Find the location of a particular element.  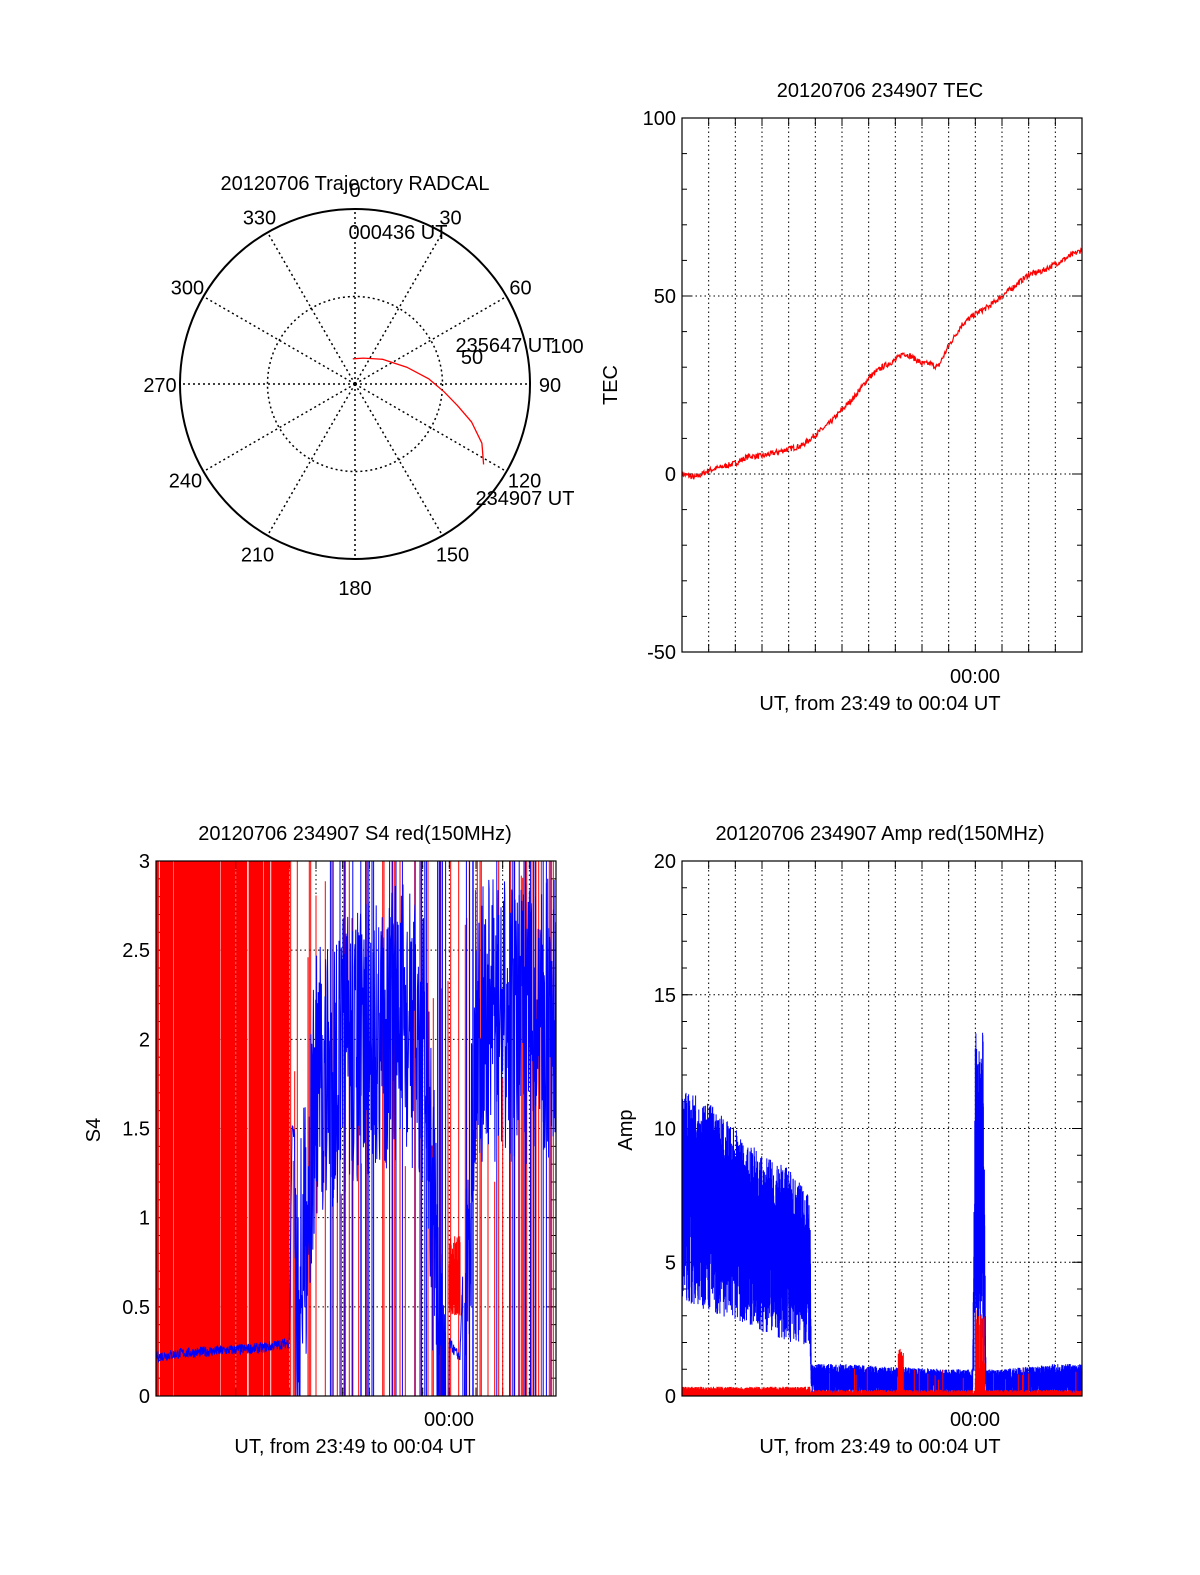

tec-frame is located at coordinates (882, 385).